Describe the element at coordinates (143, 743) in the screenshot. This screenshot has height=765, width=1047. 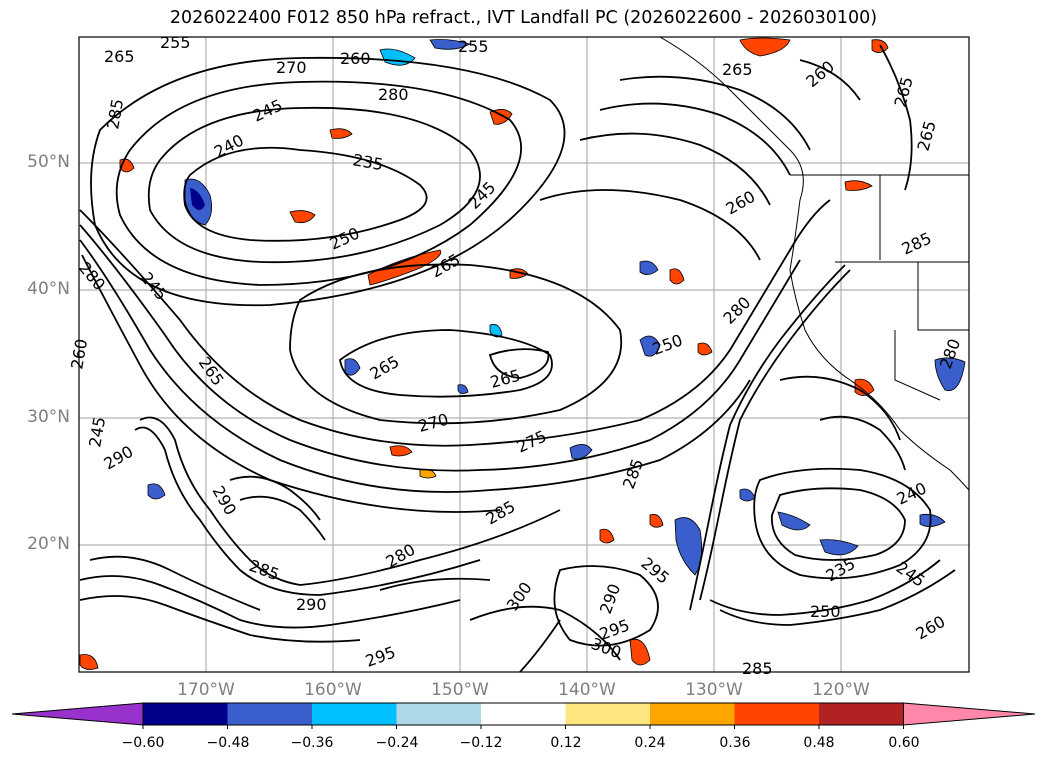
I see `colorbar-tick: −0.60` at that location.